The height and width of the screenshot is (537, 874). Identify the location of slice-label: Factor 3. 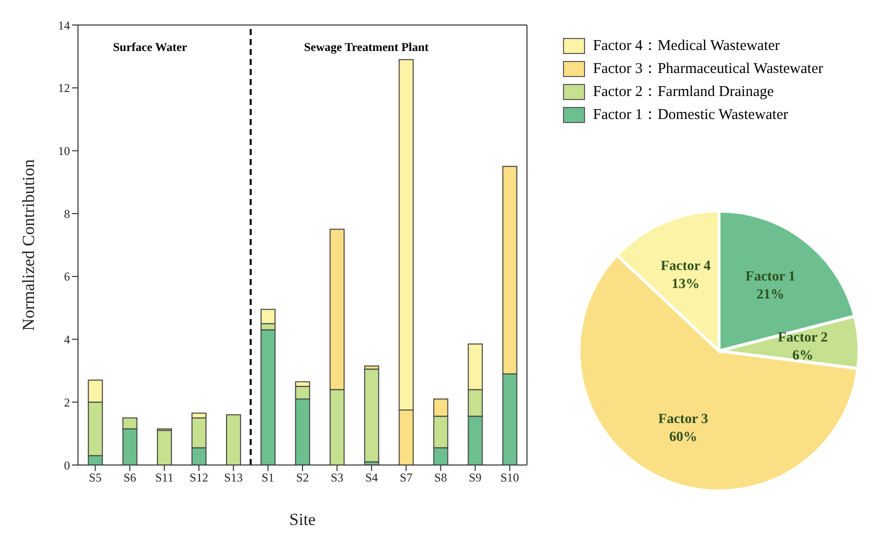
(683, 420).